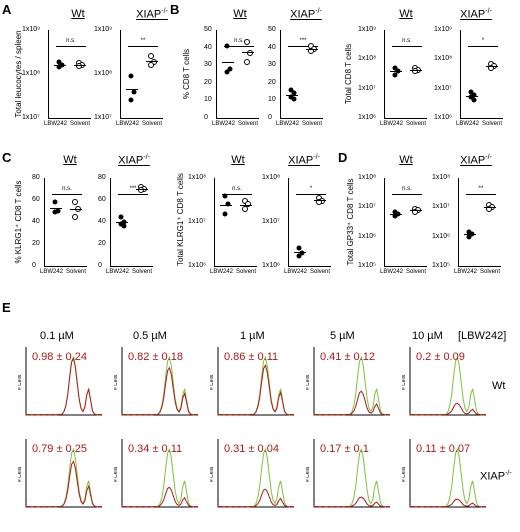 The width and height of the screenshot is (520, 532). Describe the element at coordinates (252, 473) in the screenshot. I see `histogram-xiap-2: # Cells` at that location.